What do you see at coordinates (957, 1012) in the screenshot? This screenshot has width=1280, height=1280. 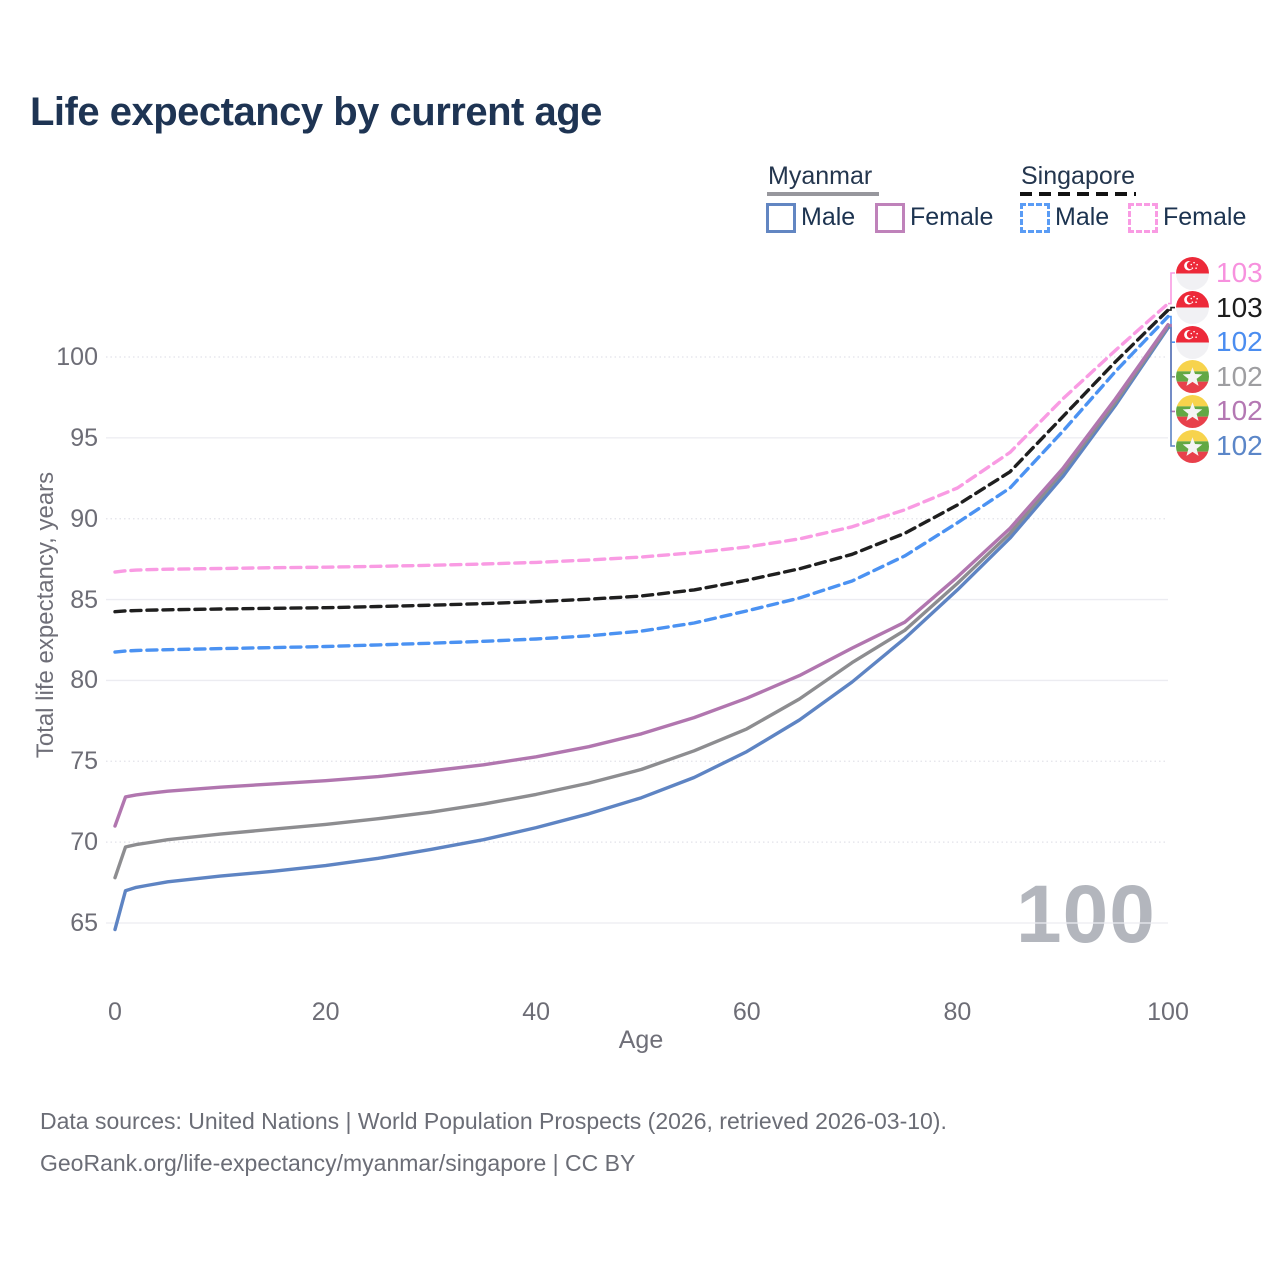 I see `x-tick-80: 80` at bounding box center [957, 1012].